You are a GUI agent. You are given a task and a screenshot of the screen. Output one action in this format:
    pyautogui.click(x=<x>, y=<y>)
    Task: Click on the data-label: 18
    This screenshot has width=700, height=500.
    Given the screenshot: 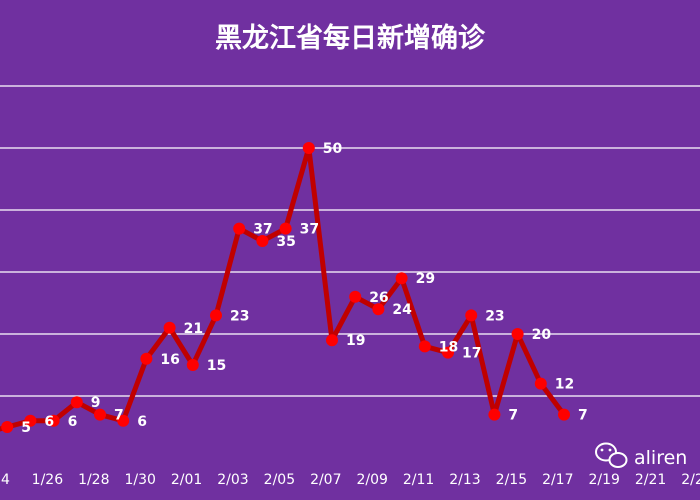 What is the action you would take?
    pyautogui.click(x=448, y=347)
    